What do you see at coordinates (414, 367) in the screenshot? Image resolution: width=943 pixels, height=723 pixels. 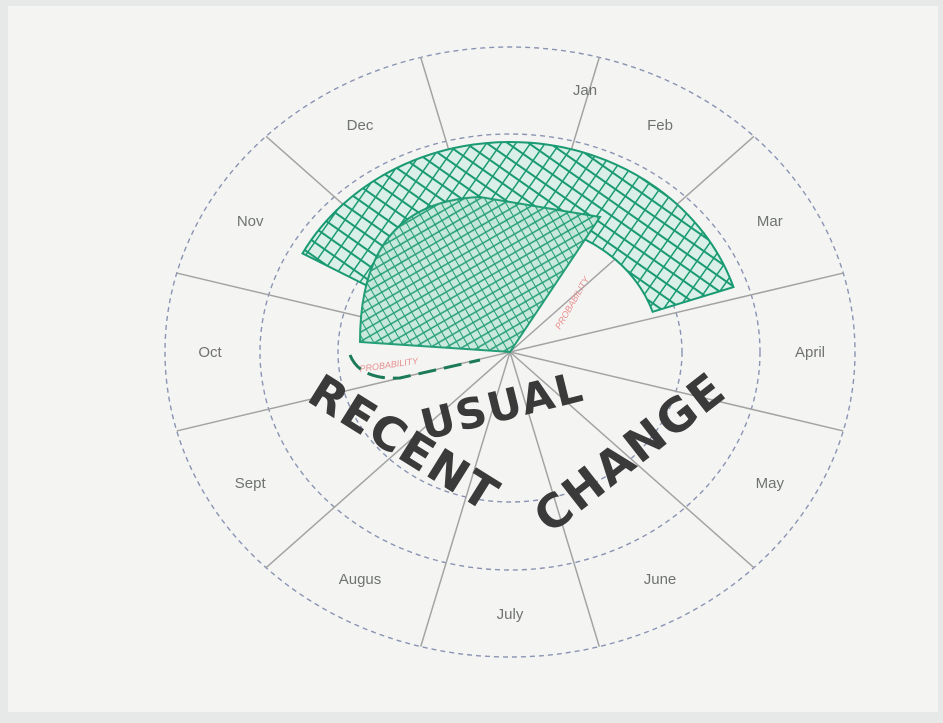 I see `dashed-recent-curve` at bounding box center [414, 367].